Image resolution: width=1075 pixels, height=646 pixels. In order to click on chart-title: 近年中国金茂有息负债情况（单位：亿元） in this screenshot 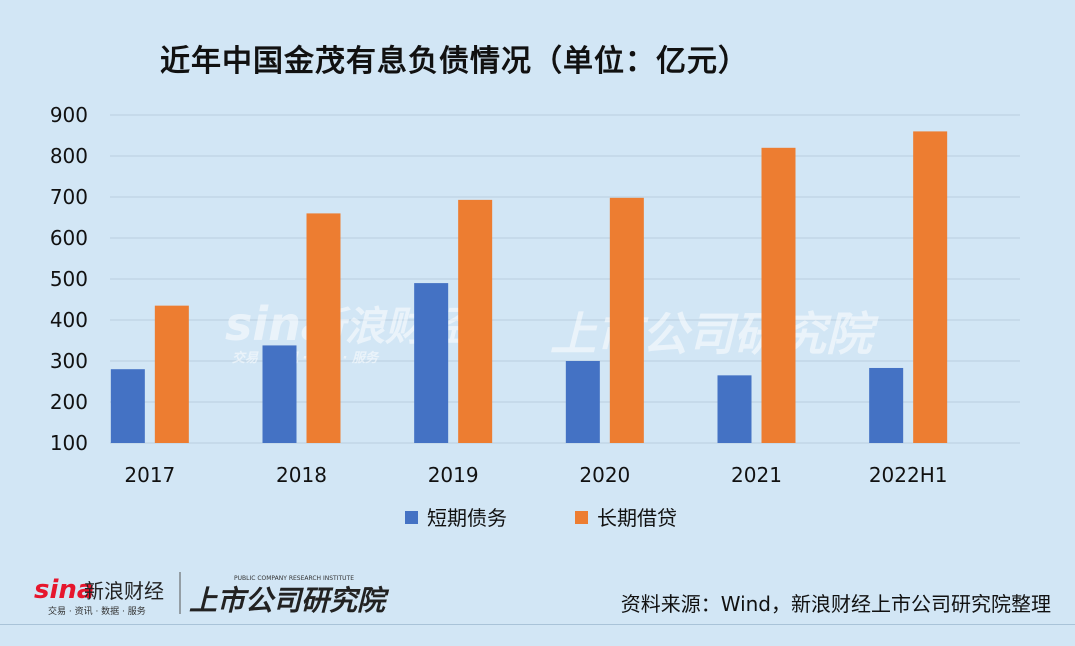, I will do `click(454, 61)`.